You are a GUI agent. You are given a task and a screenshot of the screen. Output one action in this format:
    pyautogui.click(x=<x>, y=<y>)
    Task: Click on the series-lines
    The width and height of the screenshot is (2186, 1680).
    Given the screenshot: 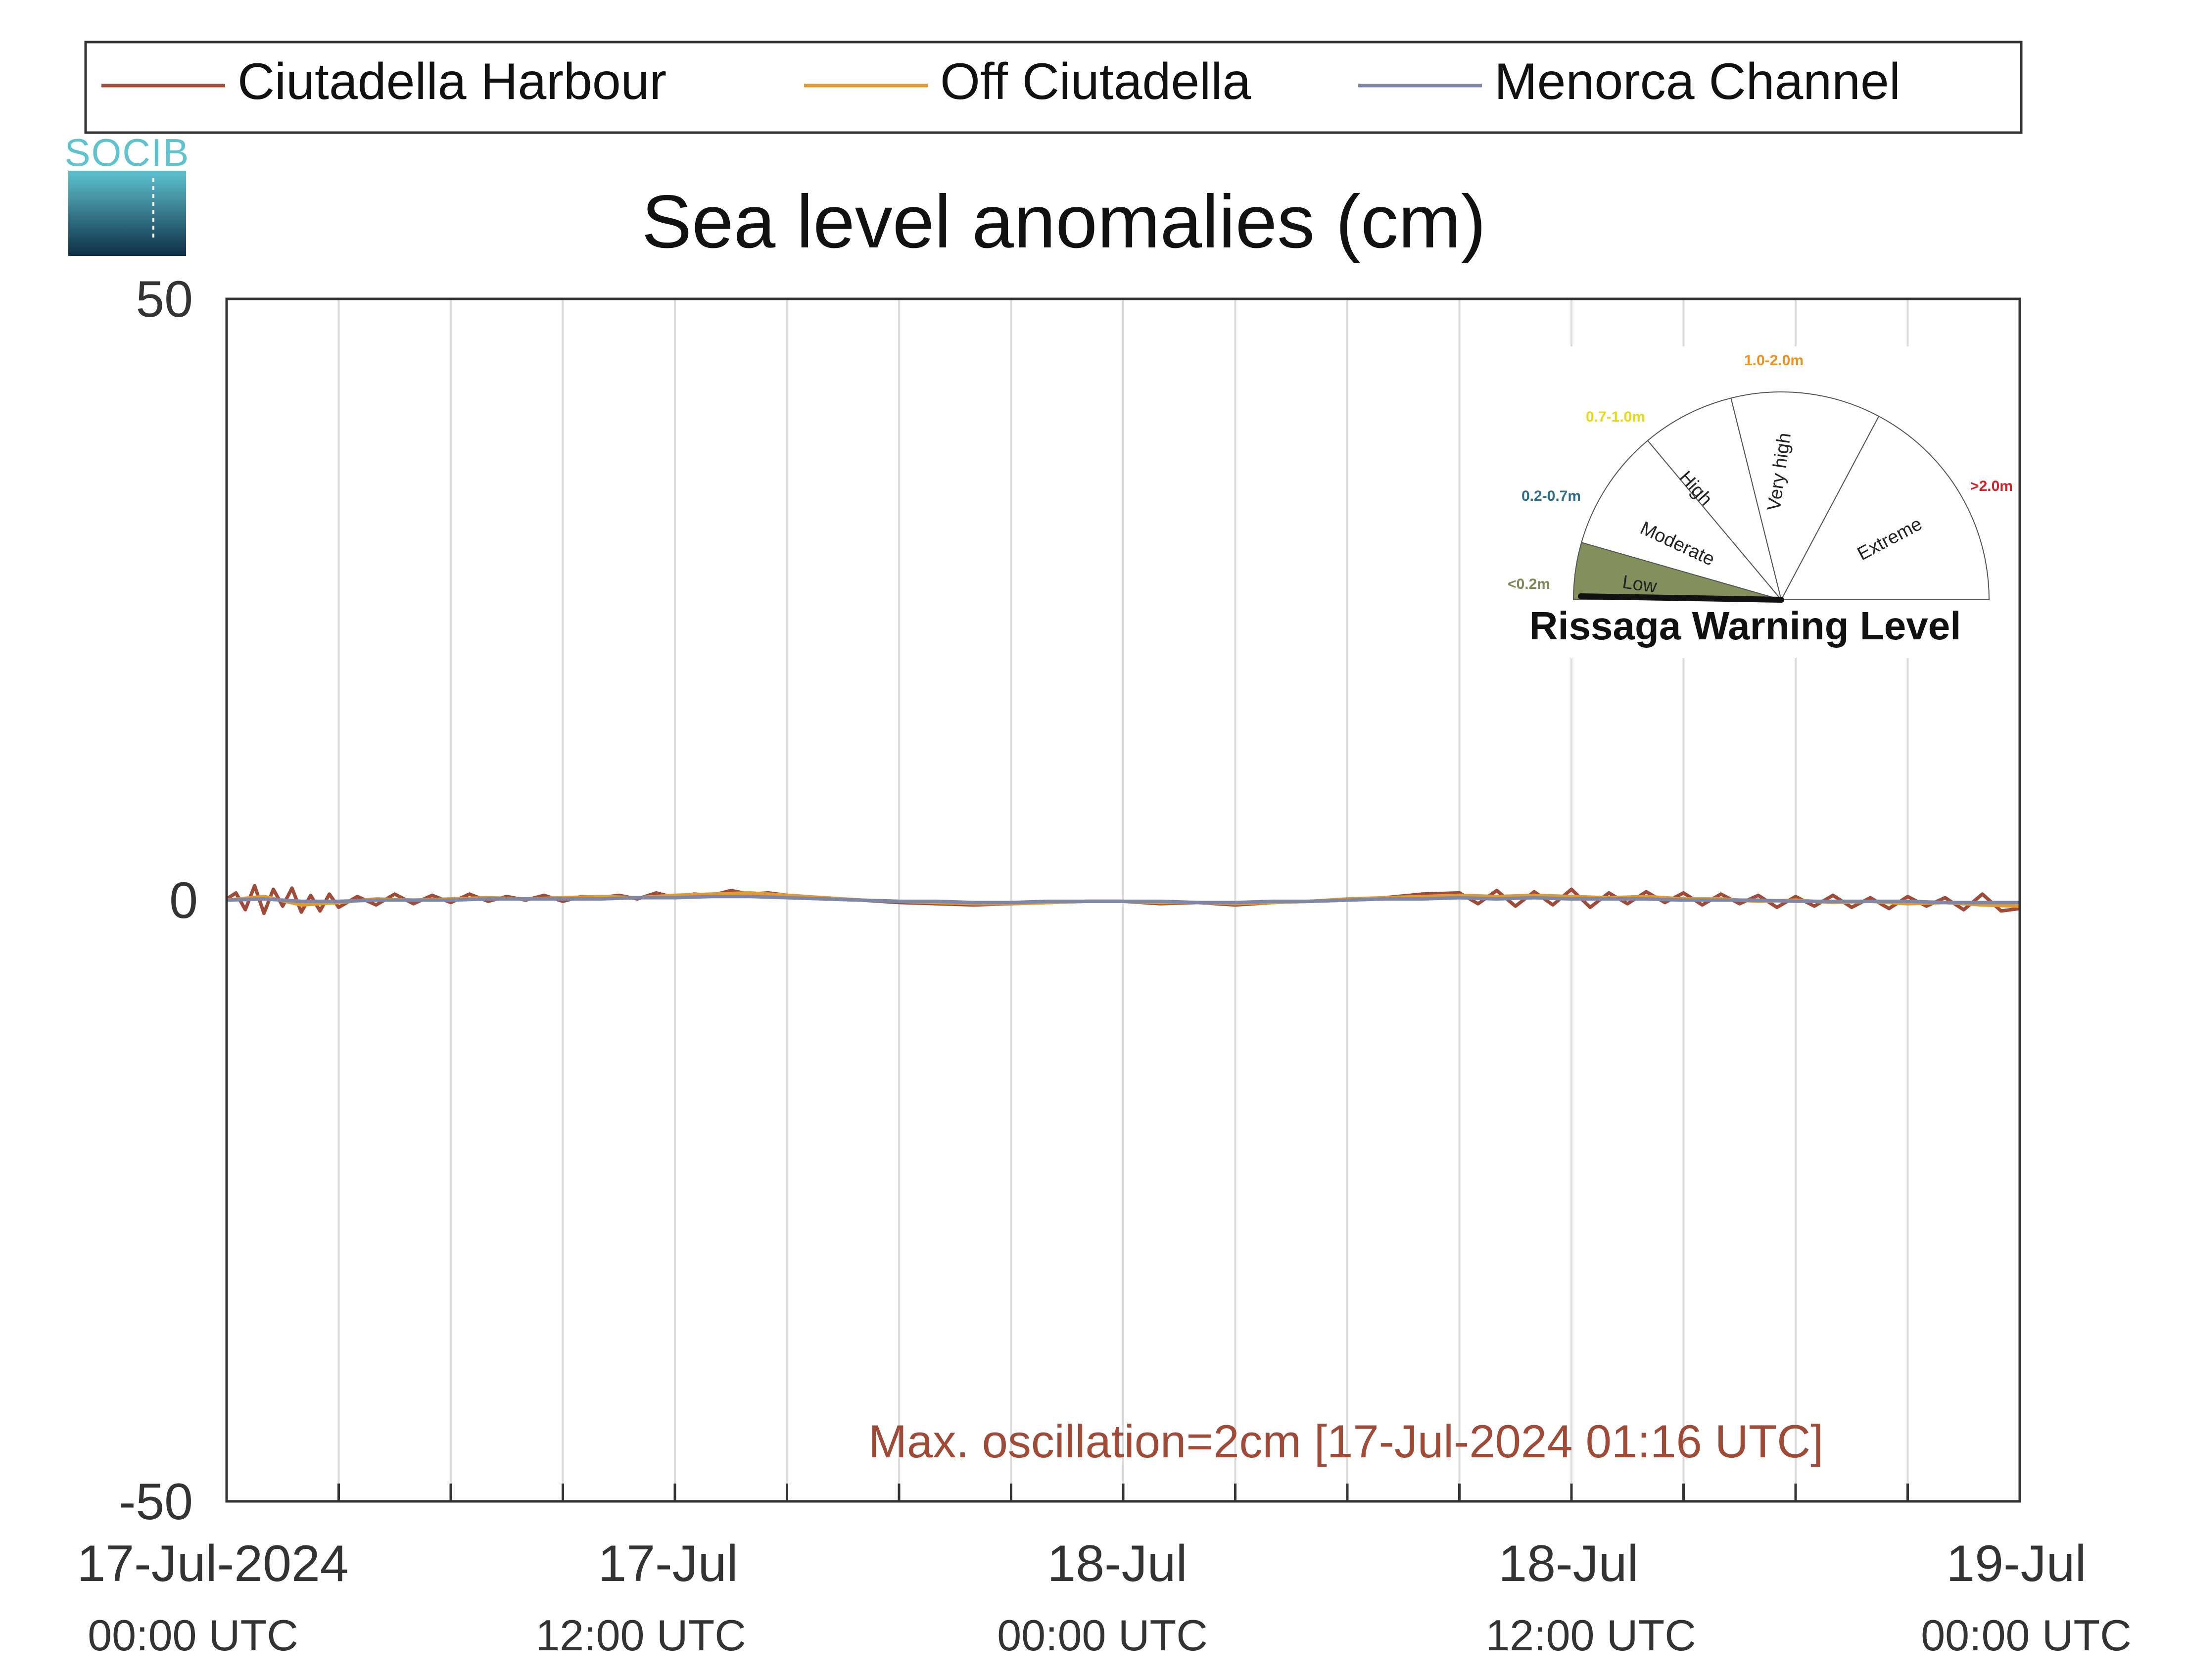 What is the action you would take?
    pyautogui.click(x=1123, y=900)
    